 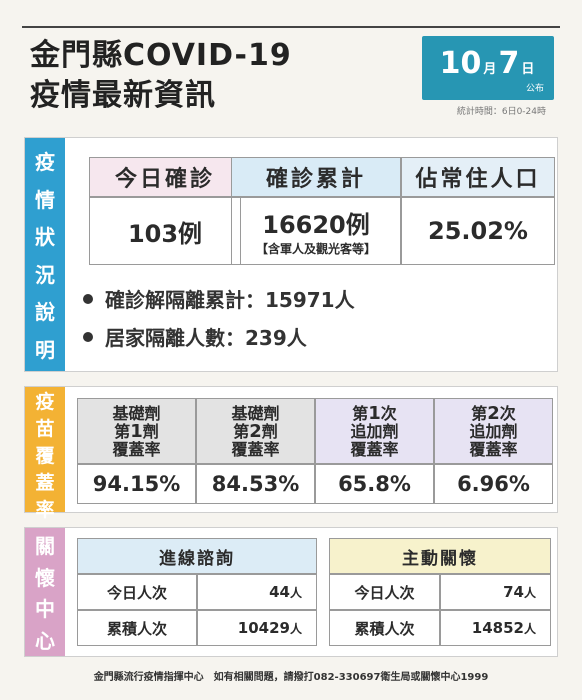 What do you see at coordinates (137, 628) in the screenshot?
I see `inquiry-total-label: 累積人次` at bounding box center [137, 628].